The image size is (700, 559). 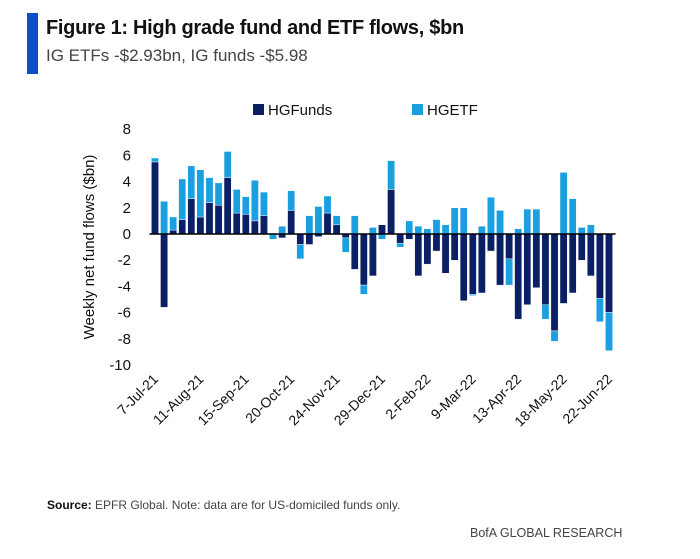 I want to click on figure-subtitle: IG ETFs -$2.93bn, IG funds -$5.98, so click(x=177, y=55).